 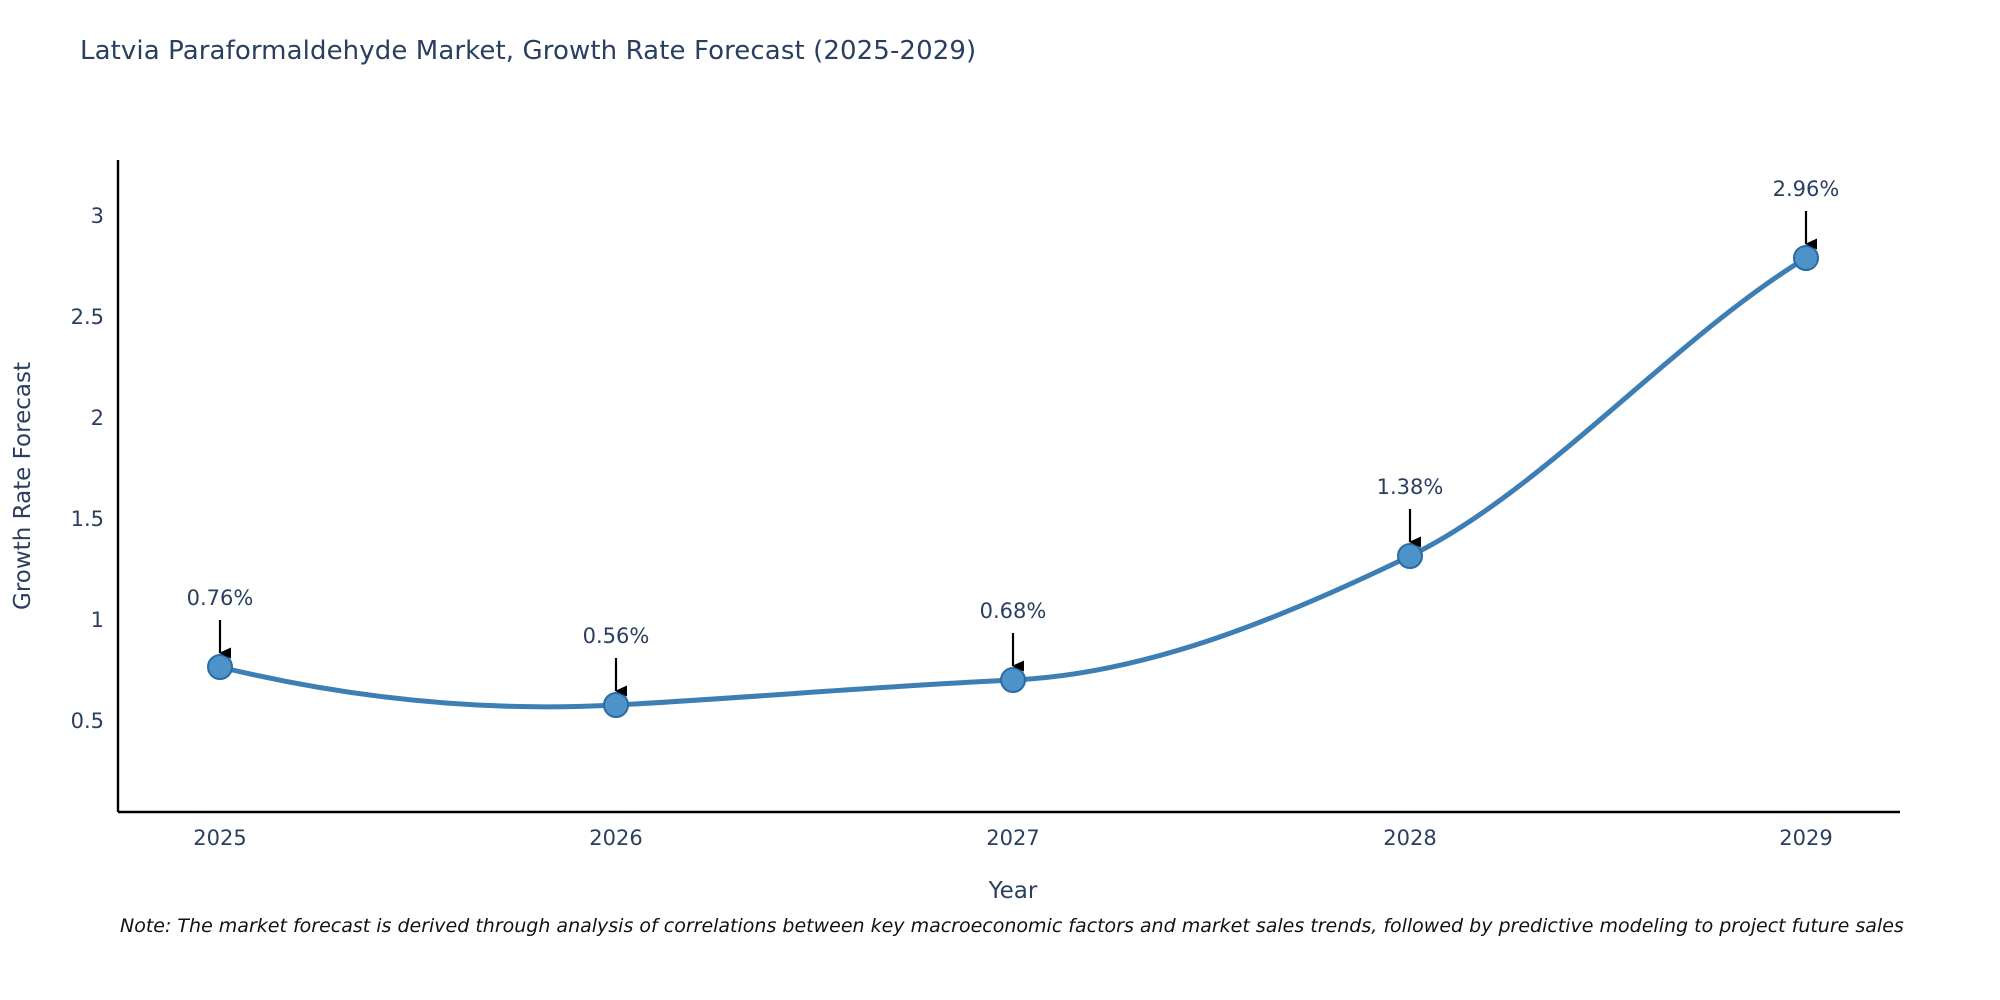 I want to click on y-tick-label: 2, so click(x=97, y=418).